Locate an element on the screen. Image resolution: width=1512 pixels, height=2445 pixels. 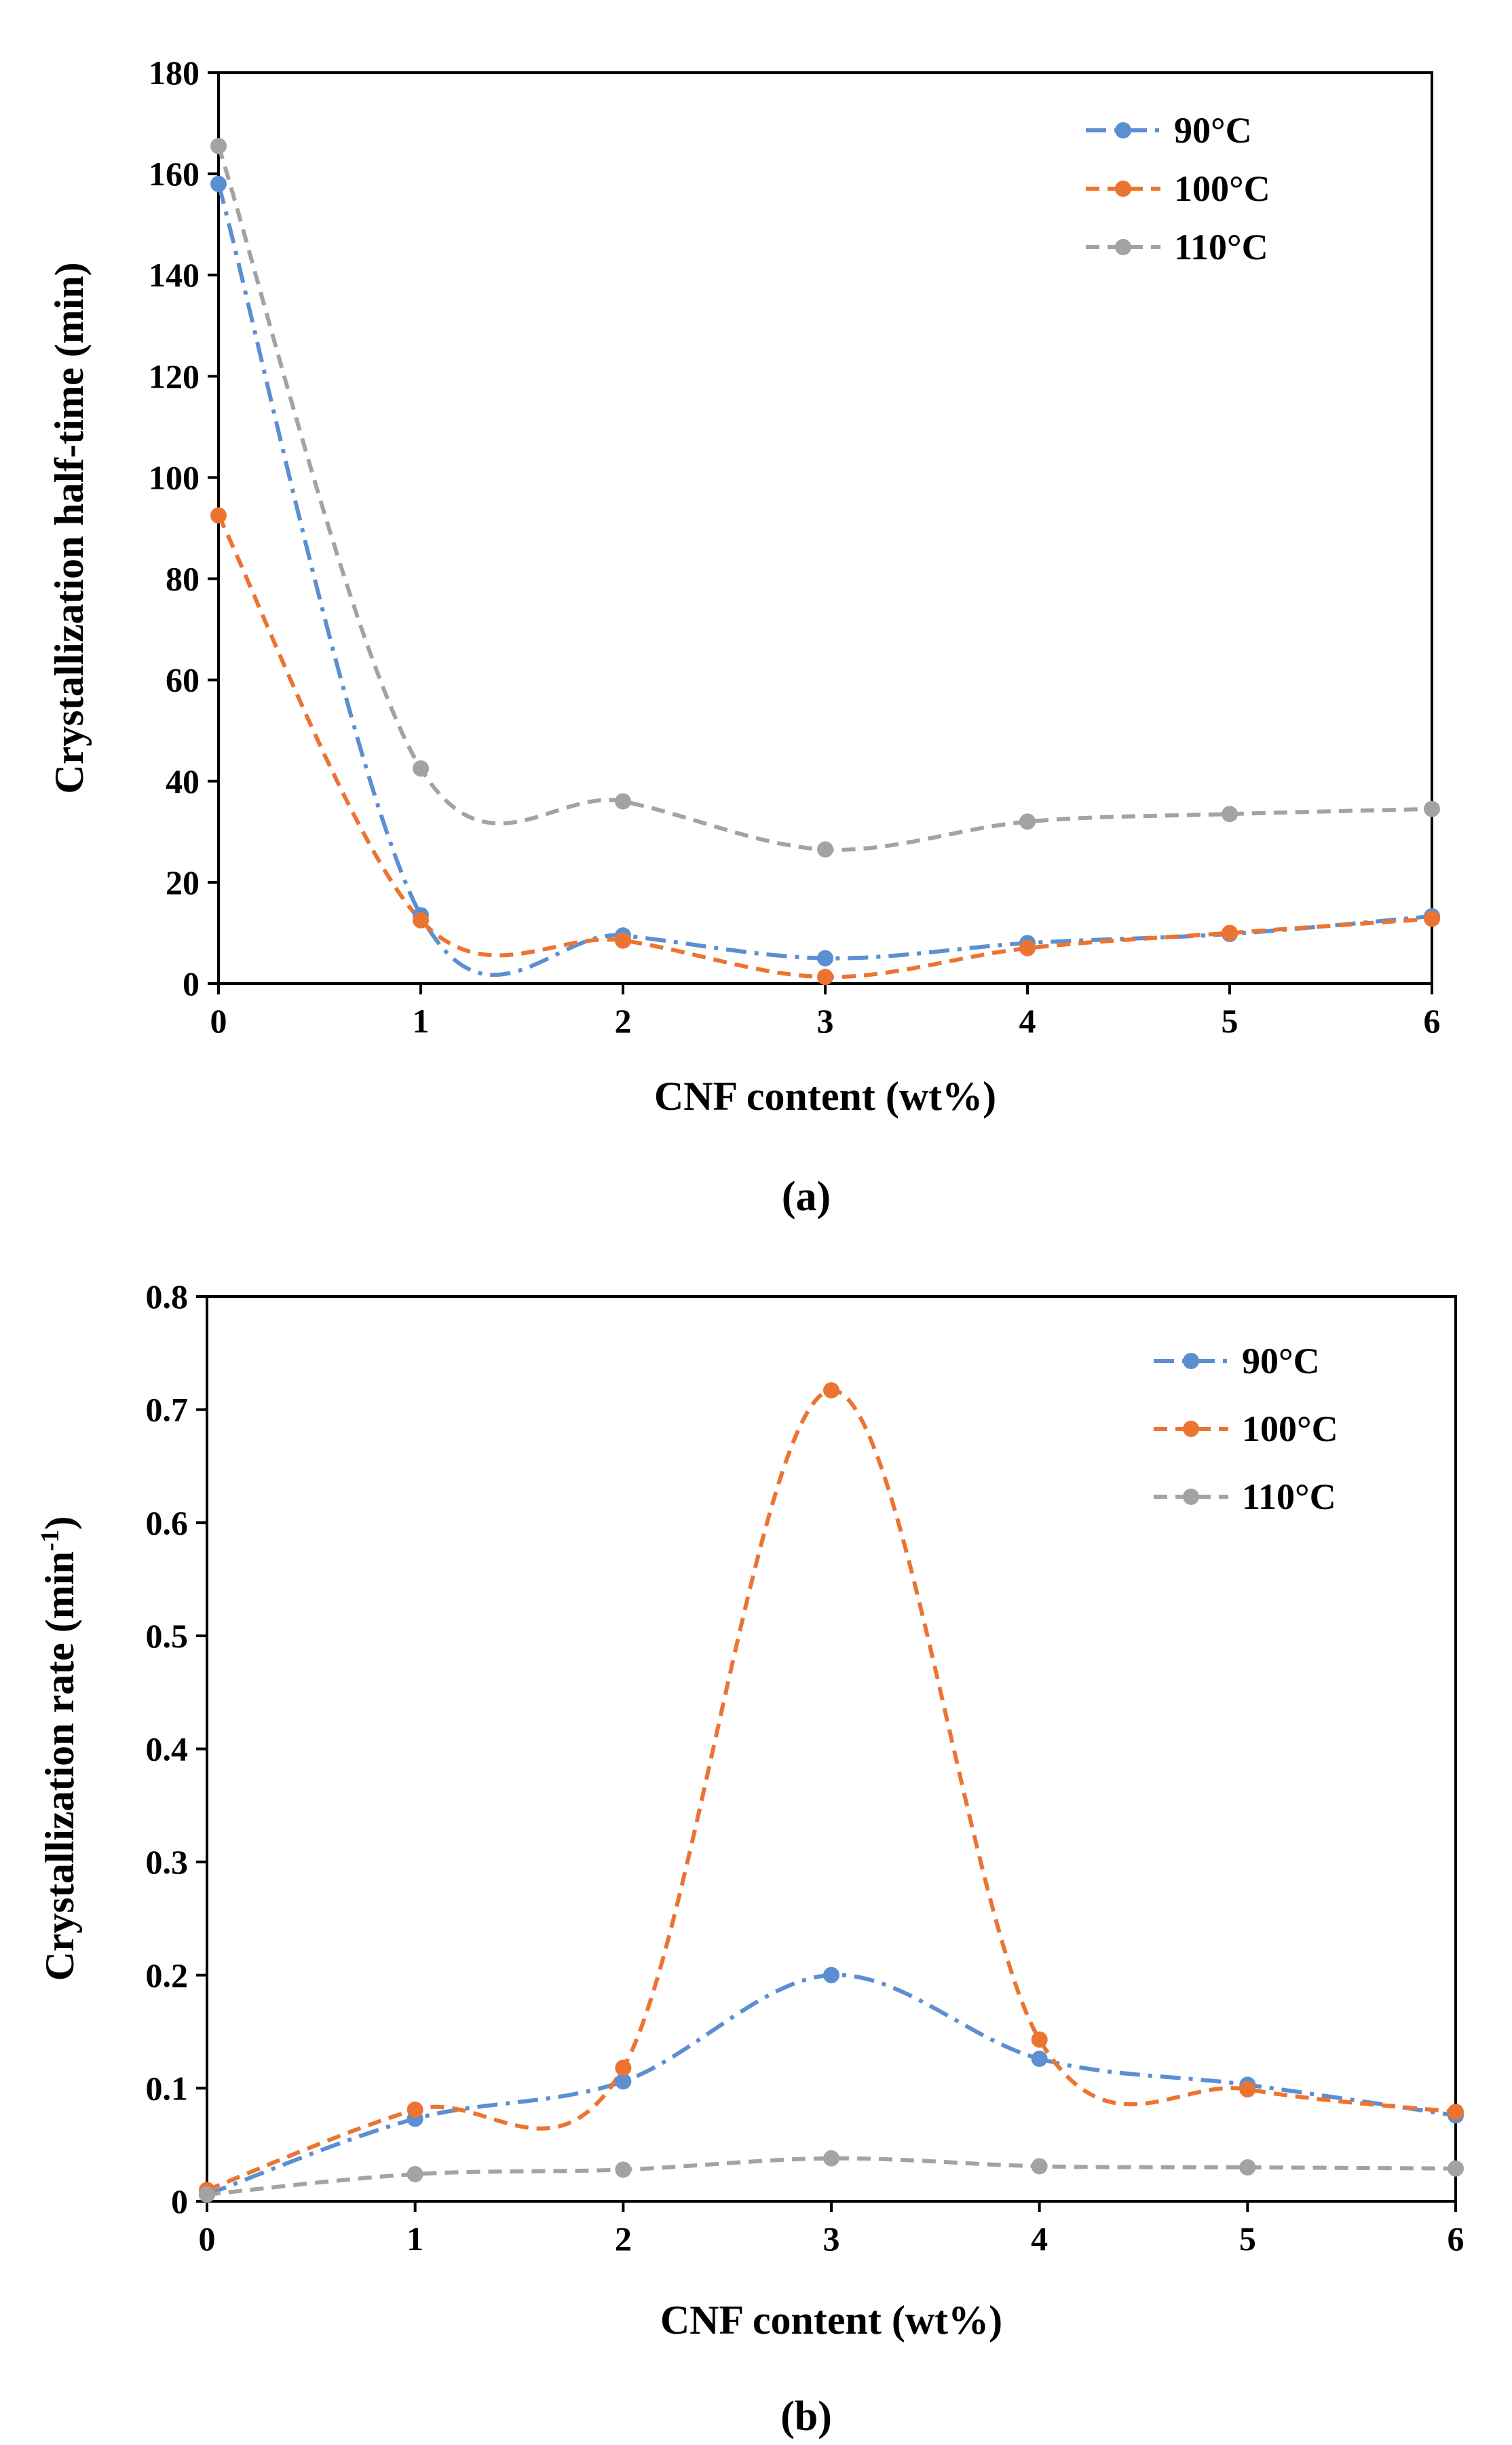
panel-b-legend: 90°C 100°C 110°C is located at coordinates (1246, 1429).